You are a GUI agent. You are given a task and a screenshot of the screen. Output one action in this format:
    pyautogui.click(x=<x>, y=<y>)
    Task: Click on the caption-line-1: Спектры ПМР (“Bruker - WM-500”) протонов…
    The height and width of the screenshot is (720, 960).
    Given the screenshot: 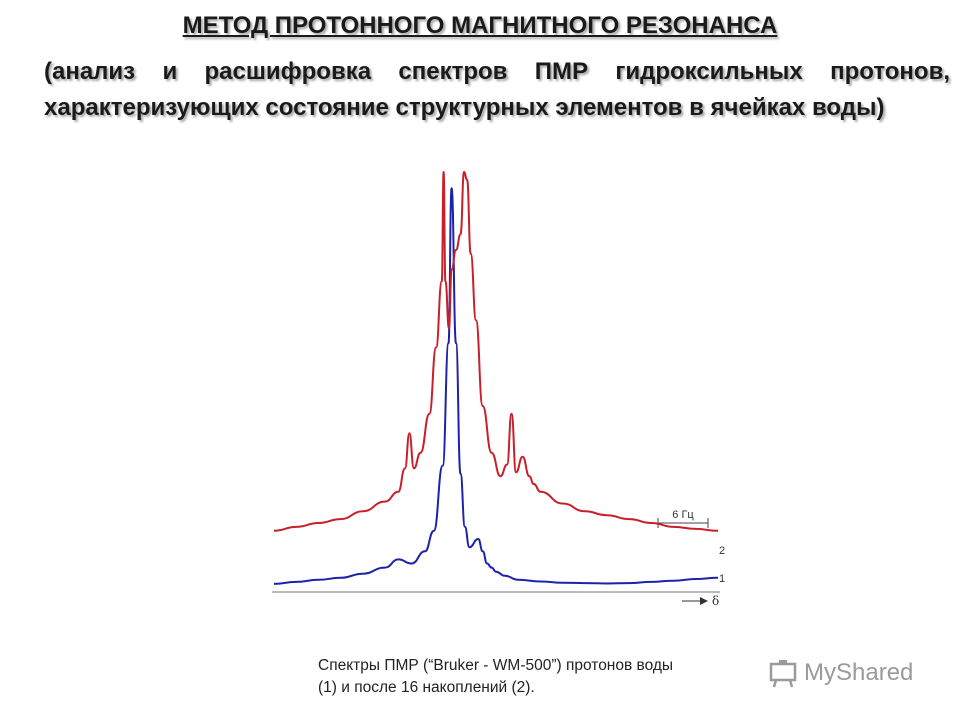 What is the action you would take?
    pyautogui.click(x=496, y=665)
    